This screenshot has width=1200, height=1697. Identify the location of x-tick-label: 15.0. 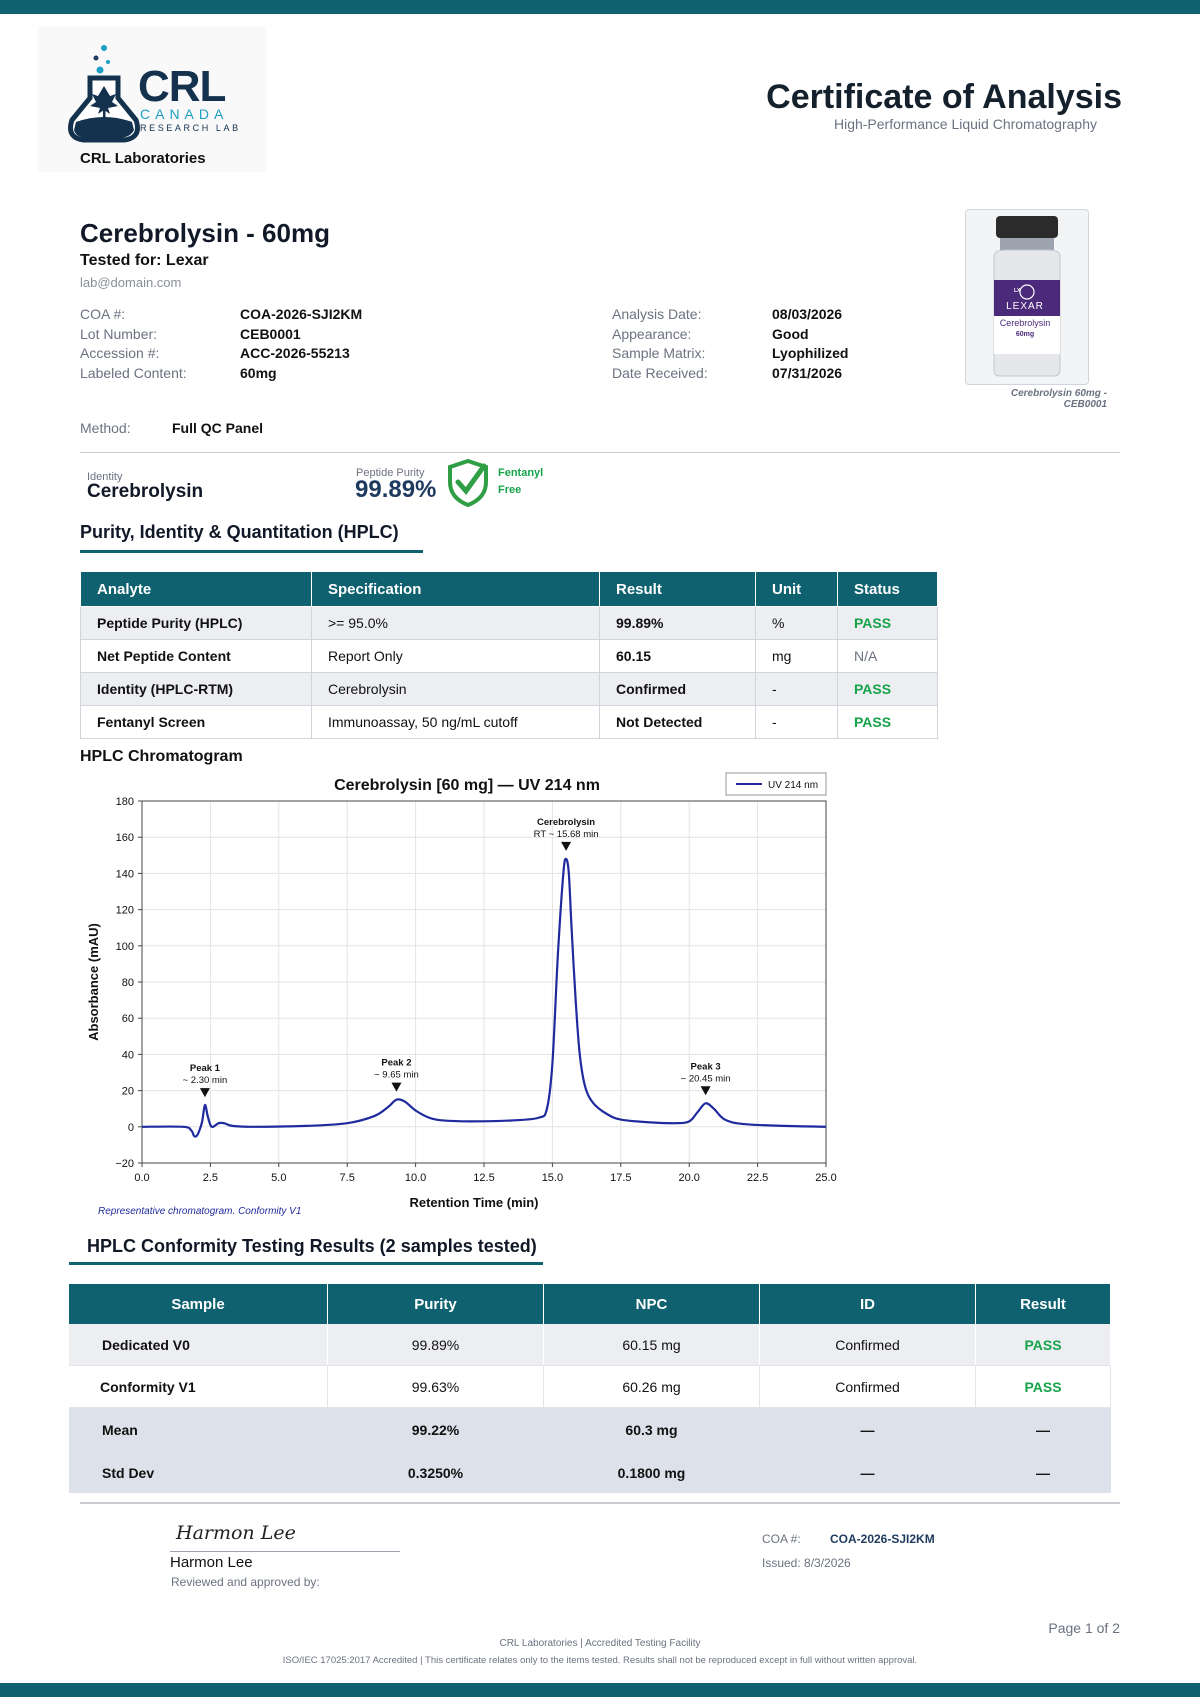
(552, 1178).